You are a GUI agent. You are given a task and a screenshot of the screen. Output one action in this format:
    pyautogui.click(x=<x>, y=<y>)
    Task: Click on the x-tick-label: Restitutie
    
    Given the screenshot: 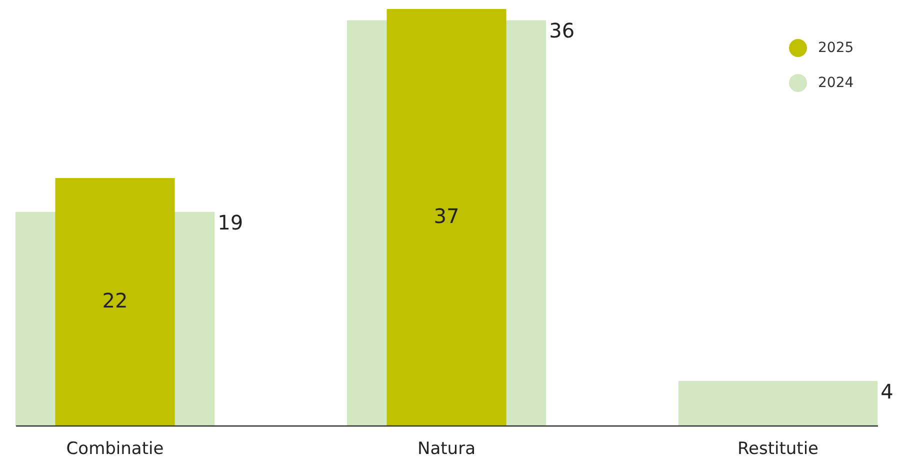 What is the action you would take?
    pyautogui.click(x=778, y=449)
    